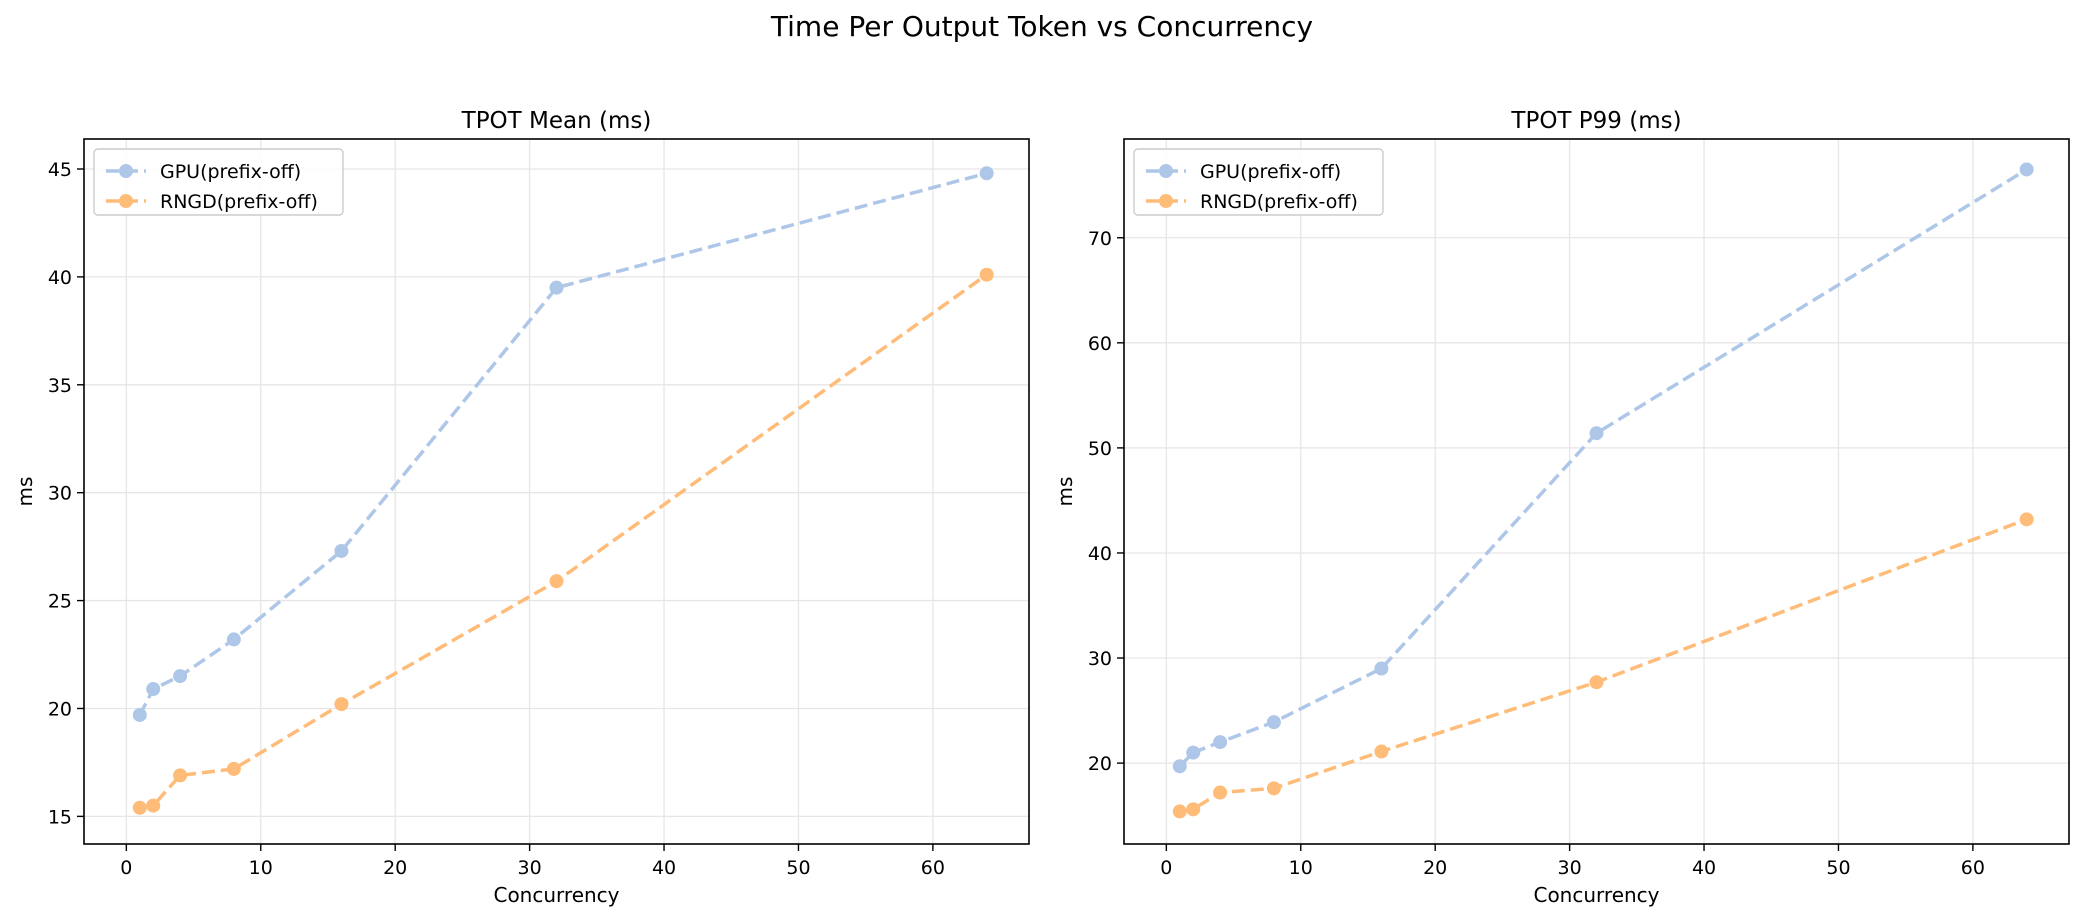 Image resolution: width=2084 pixels, height=923 pixels. I want to click on y-tick-label: 50, so click(1100, 449).